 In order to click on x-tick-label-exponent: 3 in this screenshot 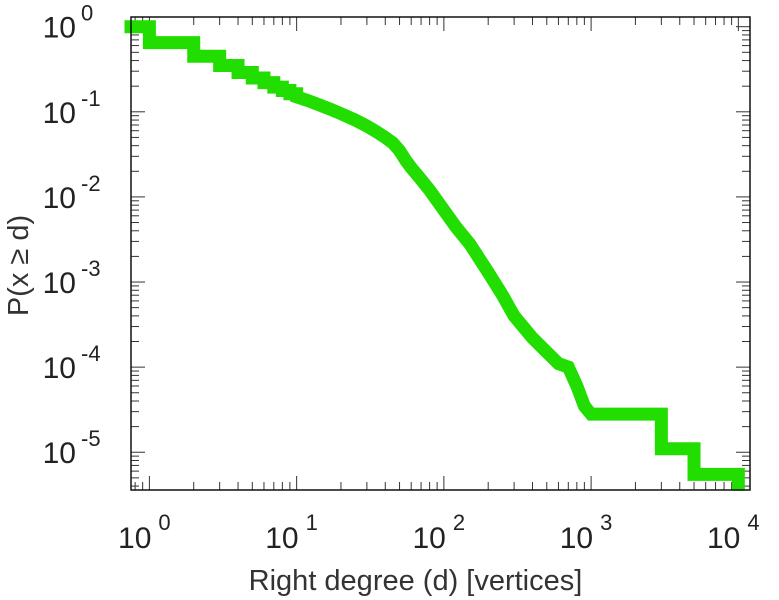, I will do `click(606, 522)`.